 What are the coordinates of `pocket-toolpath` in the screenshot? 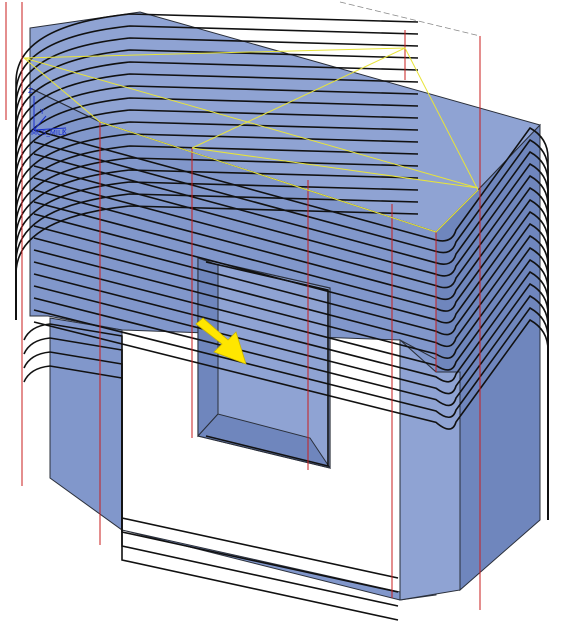 It's located at (267, 364).